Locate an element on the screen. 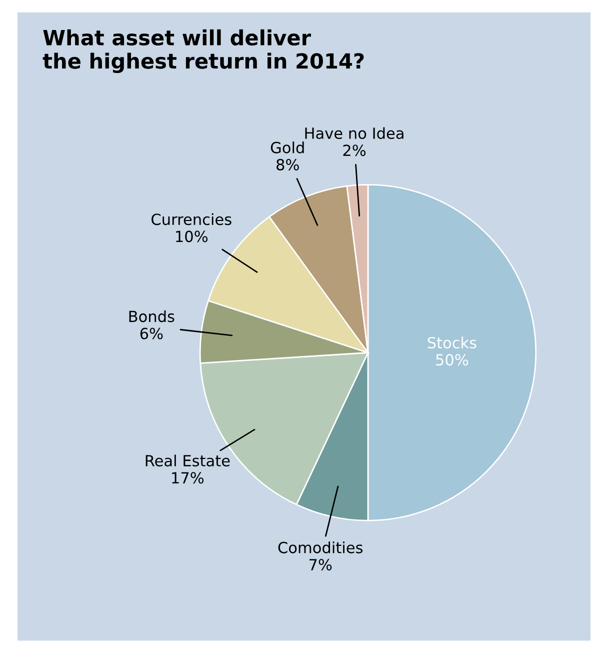 The height and width of the screenshot is (653, 608). data-label: 6% is located at coordinates (151, 334).